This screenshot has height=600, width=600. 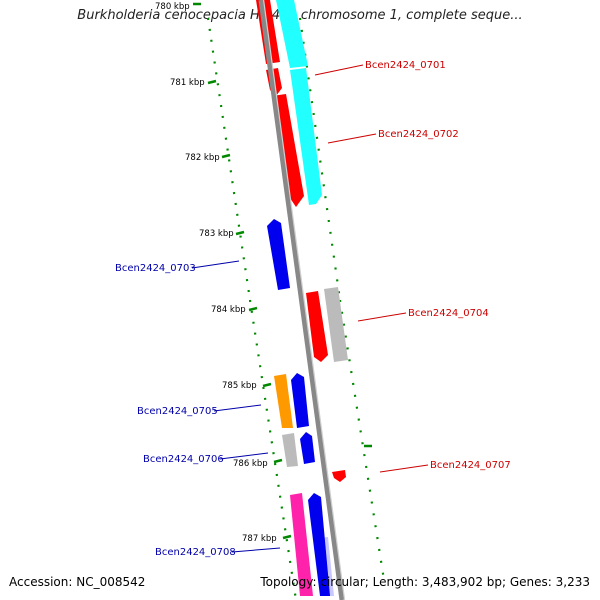 What do you see at coordinates (177, 411) in the screenshot?
I see `gene-label-0705: Bcen2424_0705` at bounding box center [177, 411].